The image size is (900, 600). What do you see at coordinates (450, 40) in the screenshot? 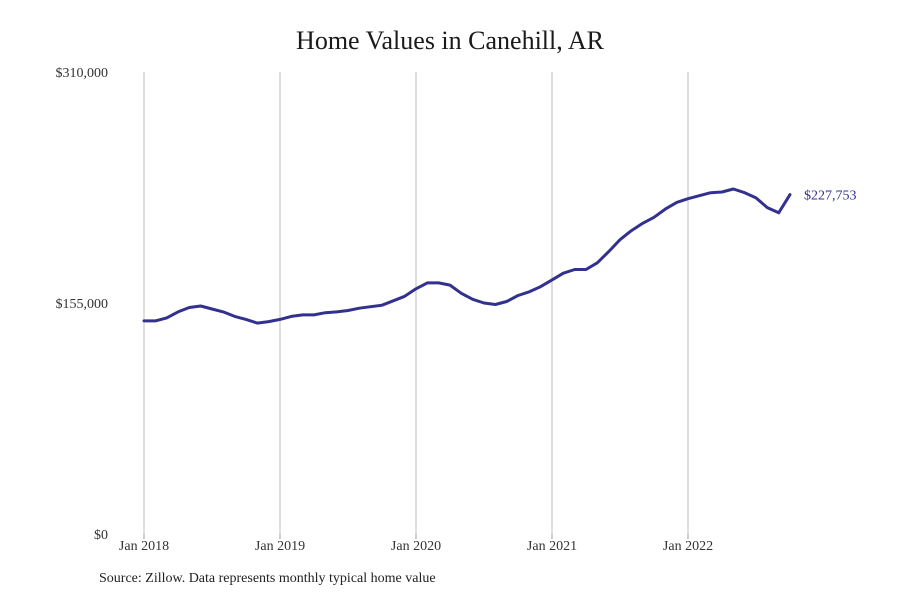
I see `chart-title: Home Values in Canehill, AR` at bounding box center [450, 40].